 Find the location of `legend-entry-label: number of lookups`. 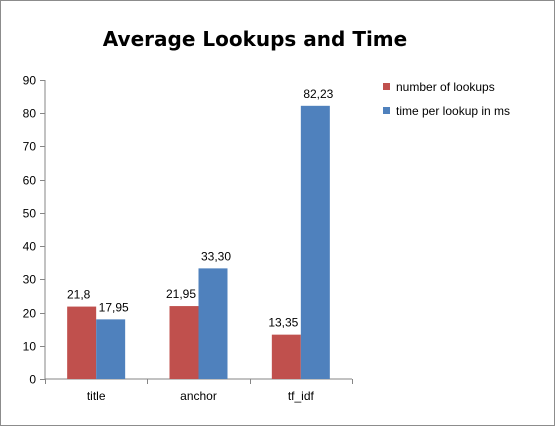

legend-entry-label: number of lookups is located at coordinates (445, 87).